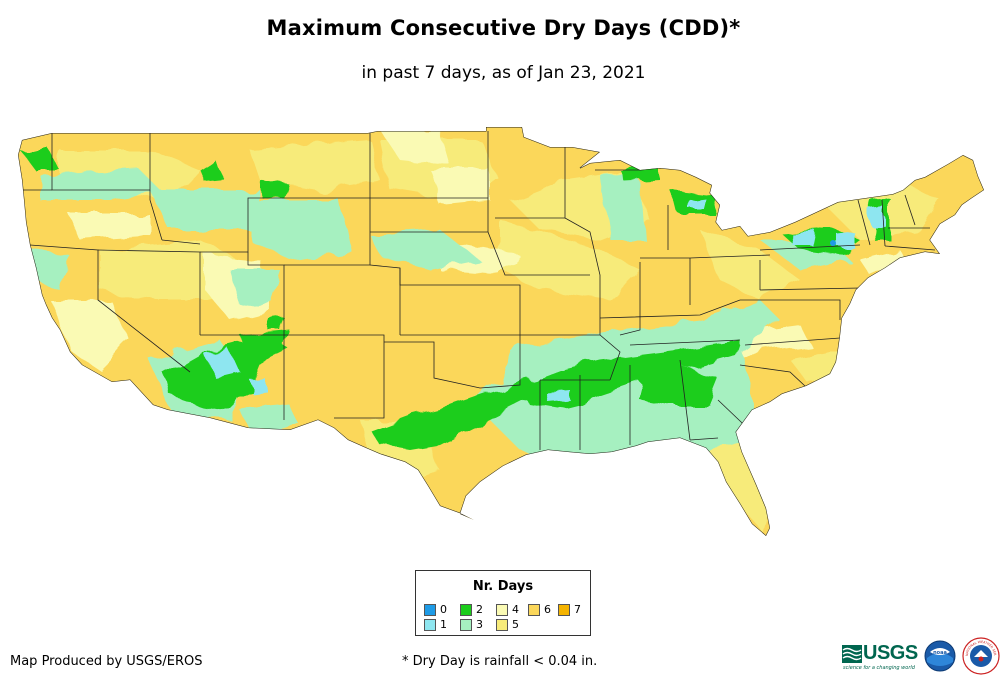 Image resolution: width=1007 pixels, height=691 pixels. Describe the element at coordinates (503, 28) in the screenshot. I see `map-title: Maximum Consecutive Dry Days (CDD)*` at that location.